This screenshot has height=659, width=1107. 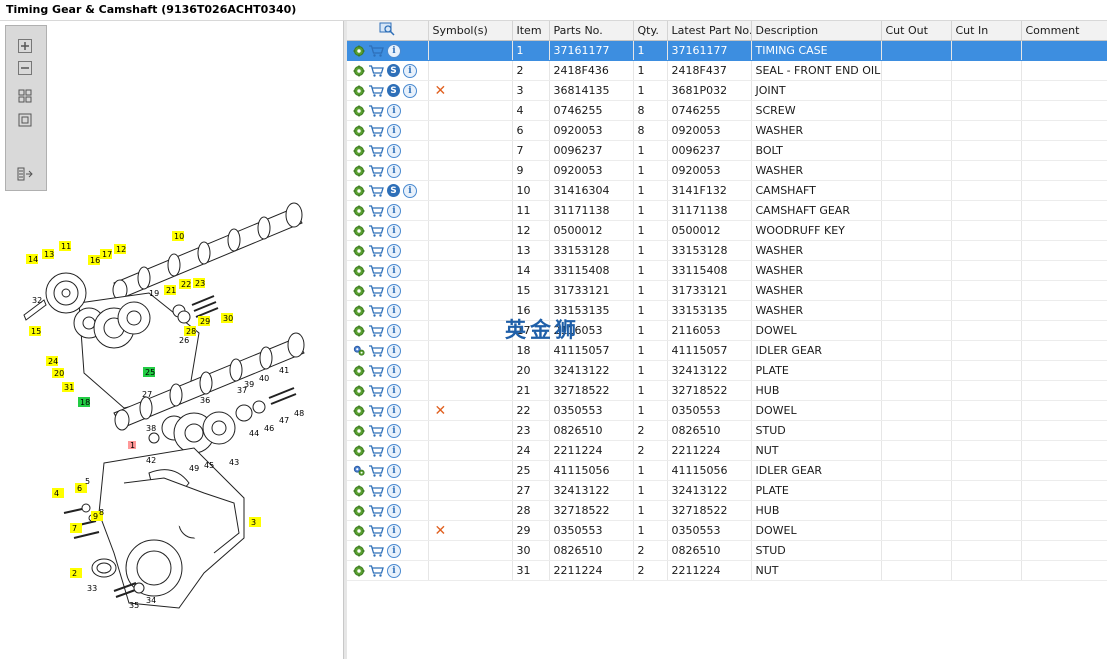 I want to click on latest-part-number-cell: 32718522, so click(x=709, y=510).